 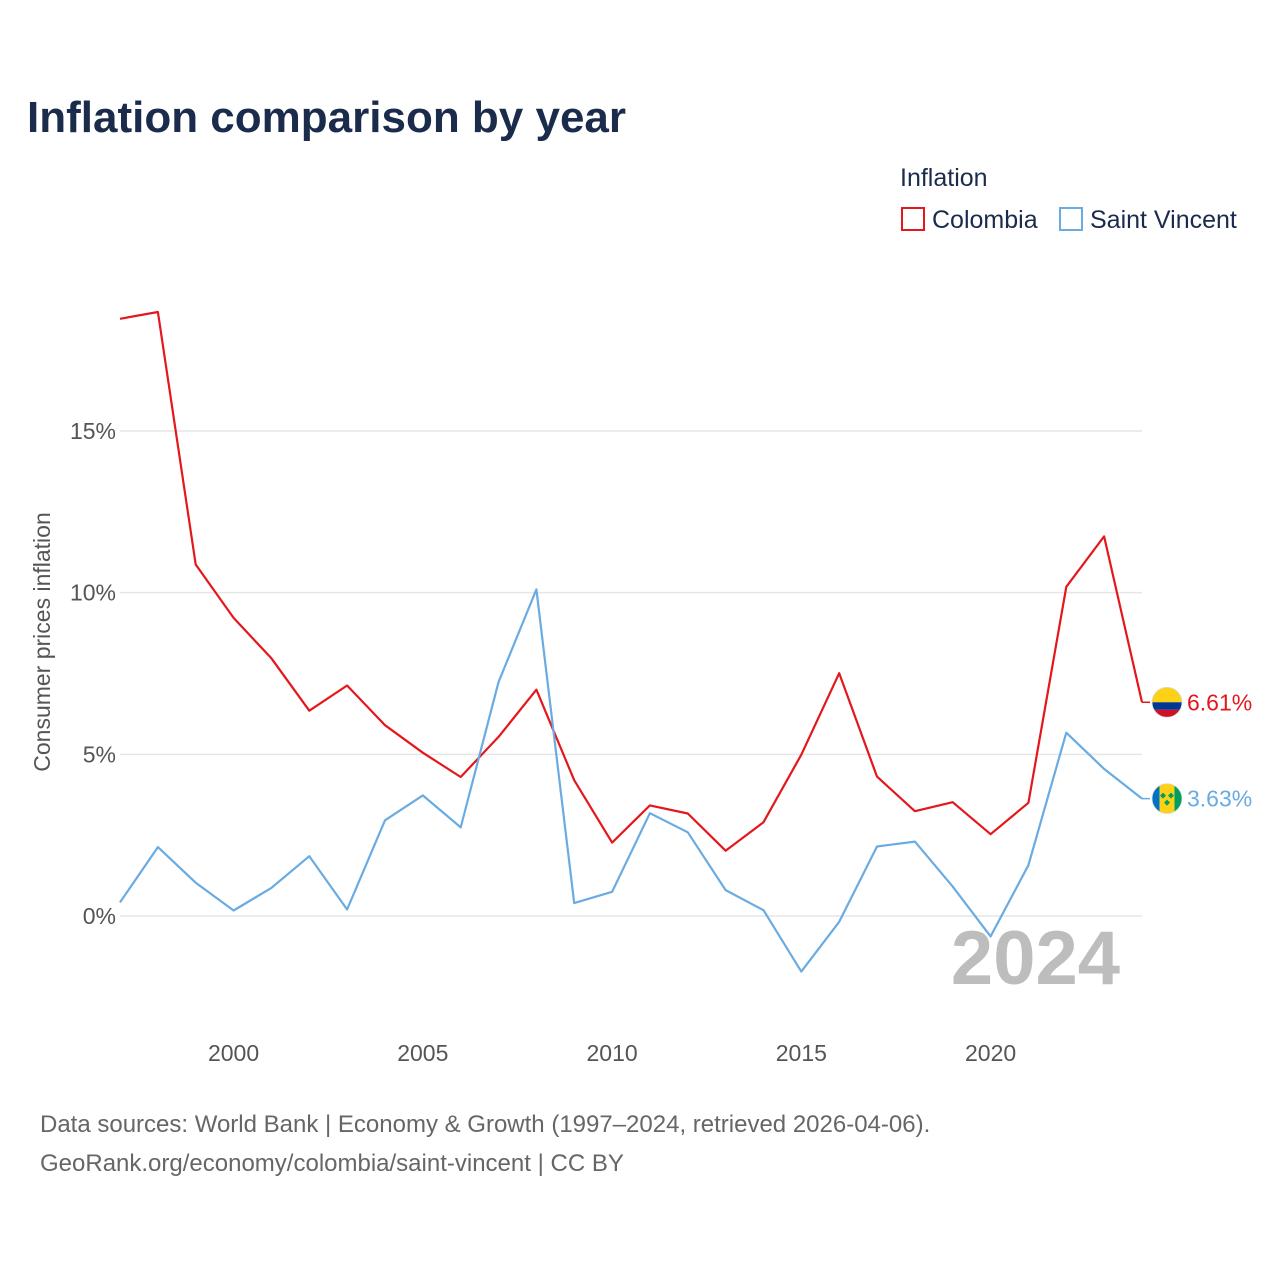 What do you see at coordinates (233, 1053) in the screenshot?
I see `x-tick-label: 2000` at bounding box center [233, 1053].